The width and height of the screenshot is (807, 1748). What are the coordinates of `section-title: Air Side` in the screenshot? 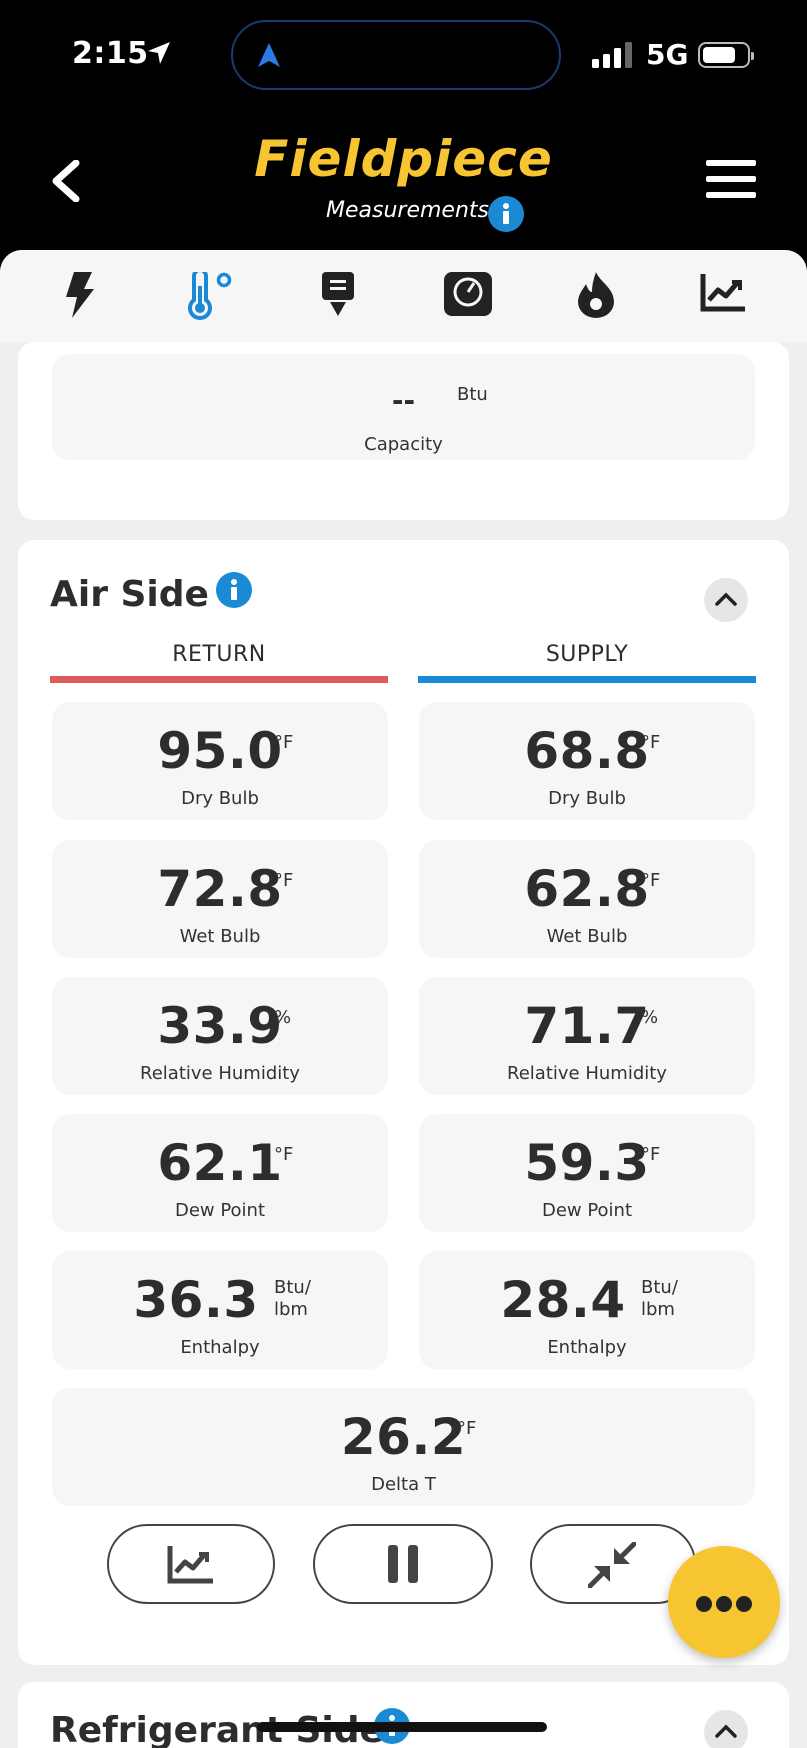 It's located at (129, 594).